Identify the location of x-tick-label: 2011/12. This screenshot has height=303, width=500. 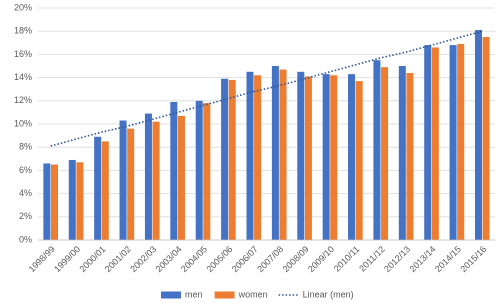
(372, 259).